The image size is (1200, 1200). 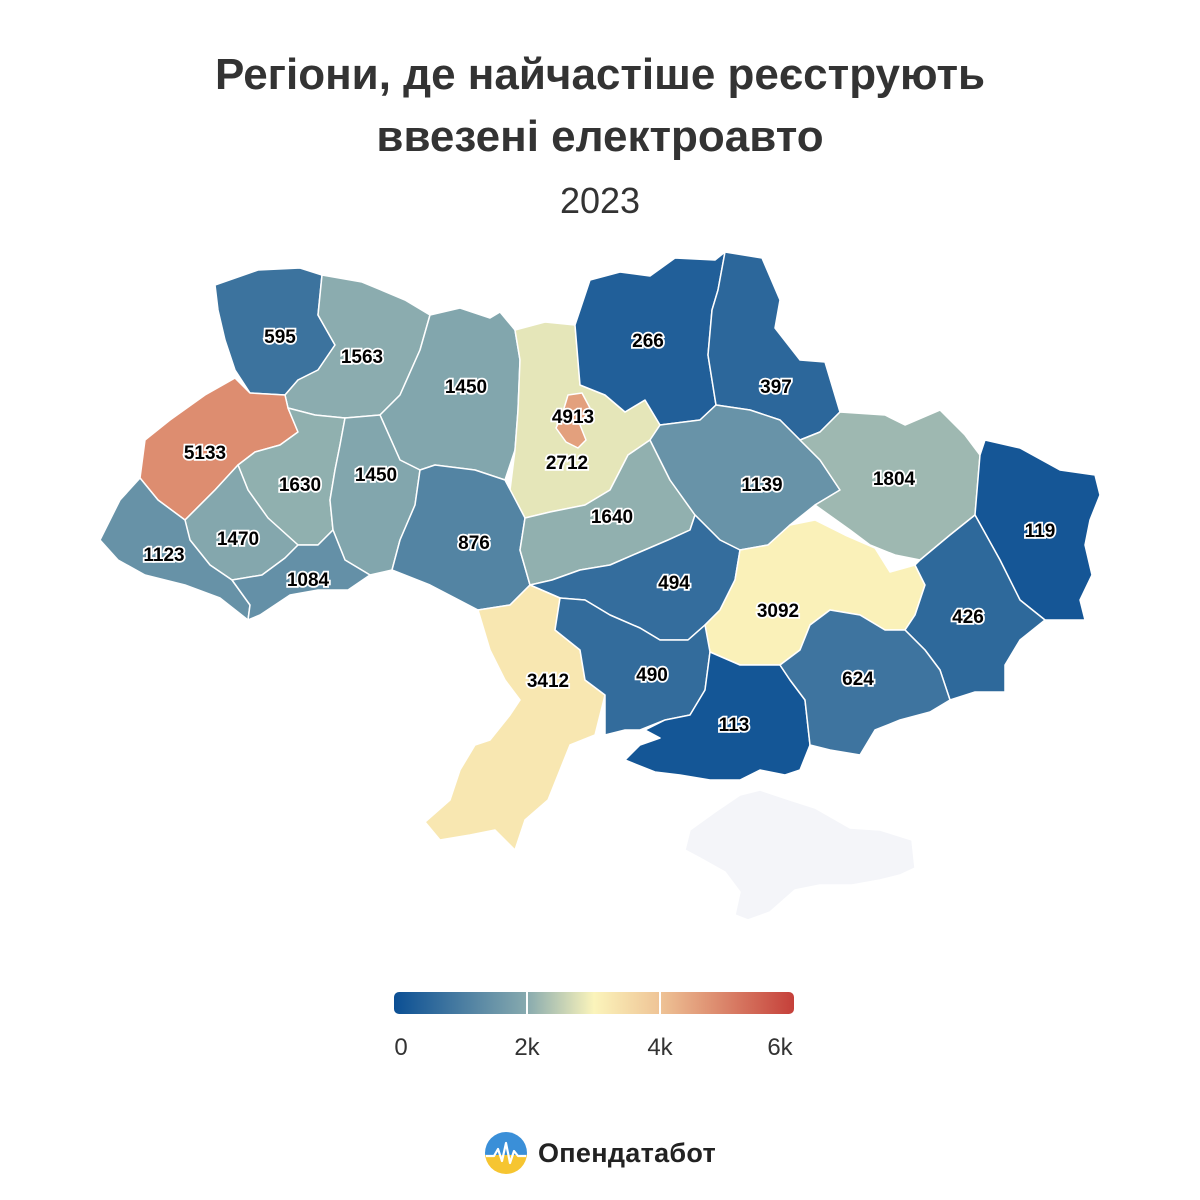 I want to click on opendatabot-logo-icon, so click(x=506, y=1153).